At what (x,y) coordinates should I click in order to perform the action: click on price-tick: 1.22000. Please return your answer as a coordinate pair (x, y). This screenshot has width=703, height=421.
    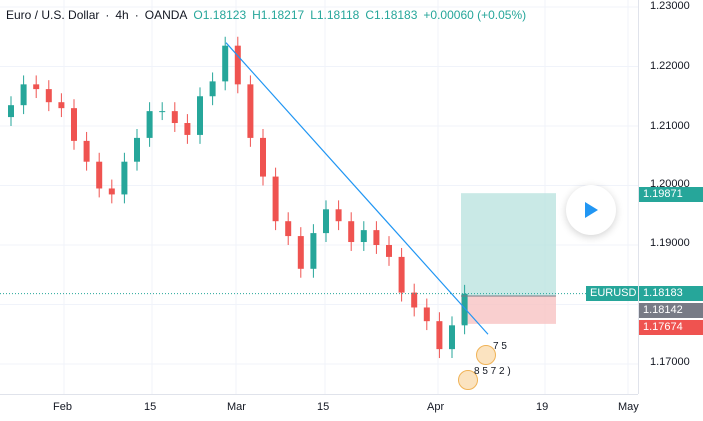
    Looking at the image, I should click on (670, 66).